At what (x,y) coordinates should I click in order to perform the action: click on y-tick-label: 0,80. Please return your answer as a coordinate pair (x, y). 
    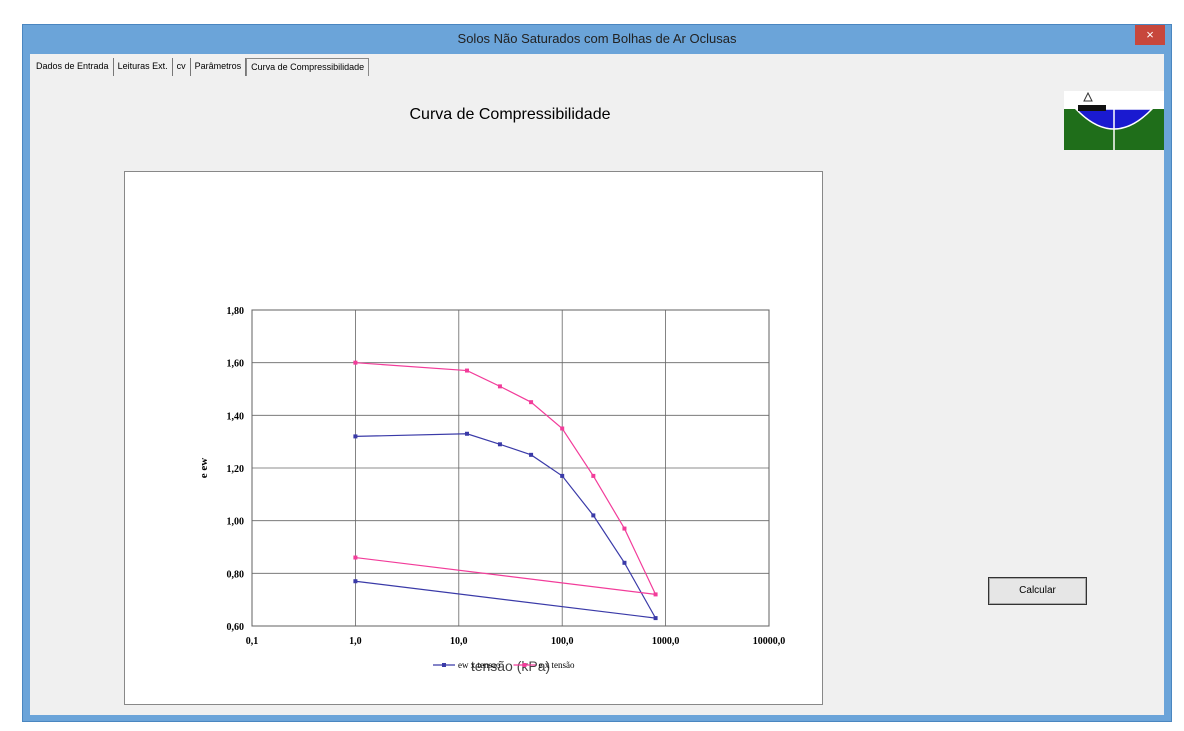
    Looking at the image, I should click on (236, 574).